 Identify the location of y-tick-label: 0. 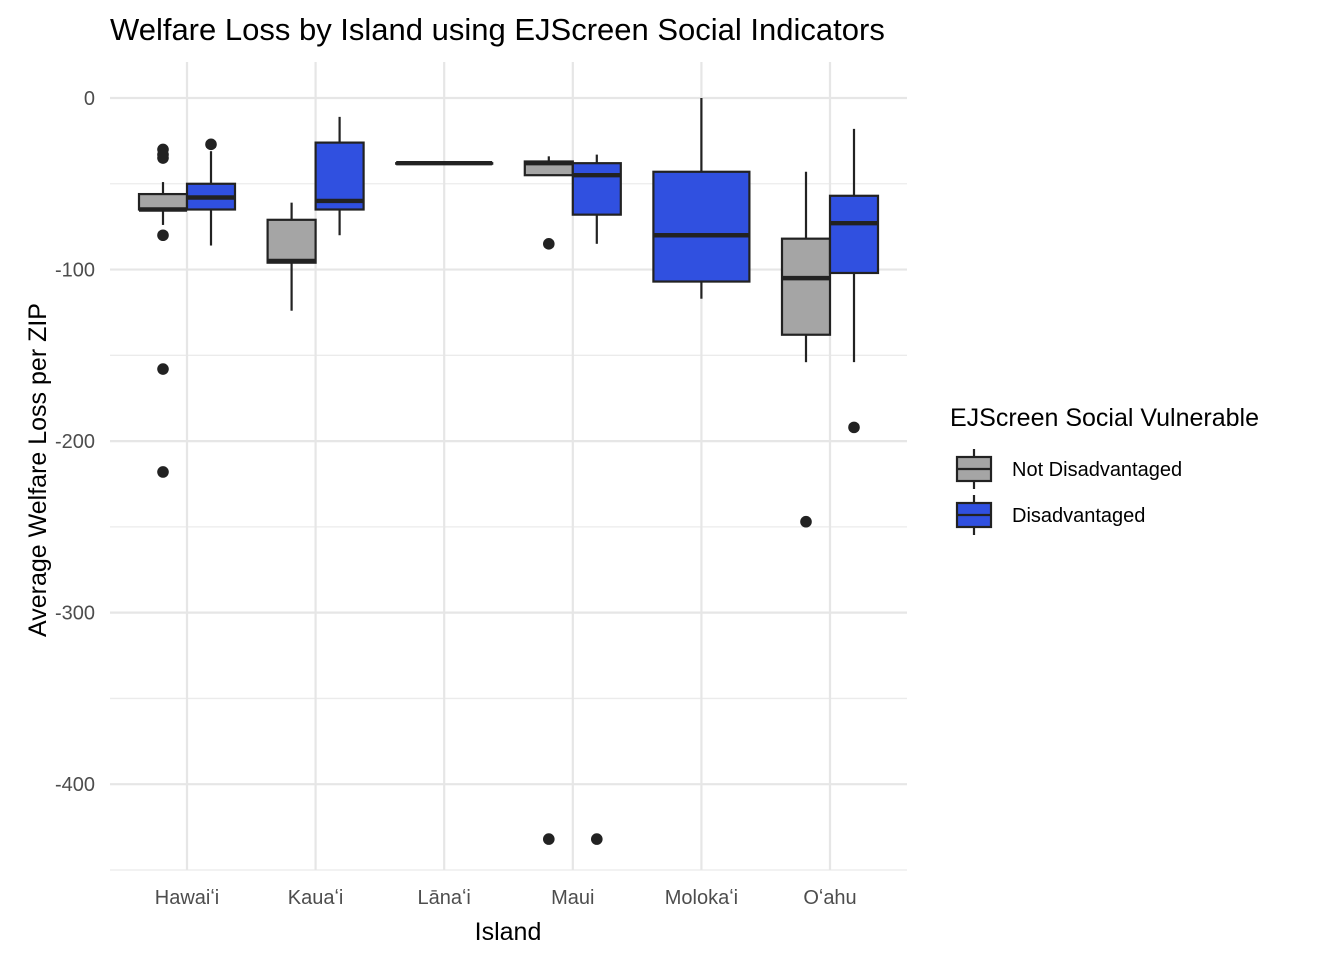
(89, 99).